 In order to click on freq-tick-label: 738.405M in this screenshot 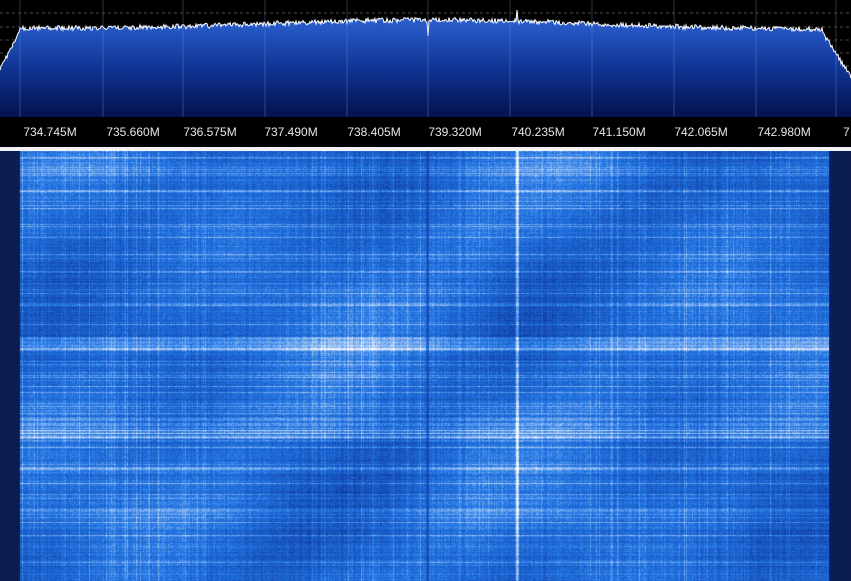, I will do `click(374, 132)`.